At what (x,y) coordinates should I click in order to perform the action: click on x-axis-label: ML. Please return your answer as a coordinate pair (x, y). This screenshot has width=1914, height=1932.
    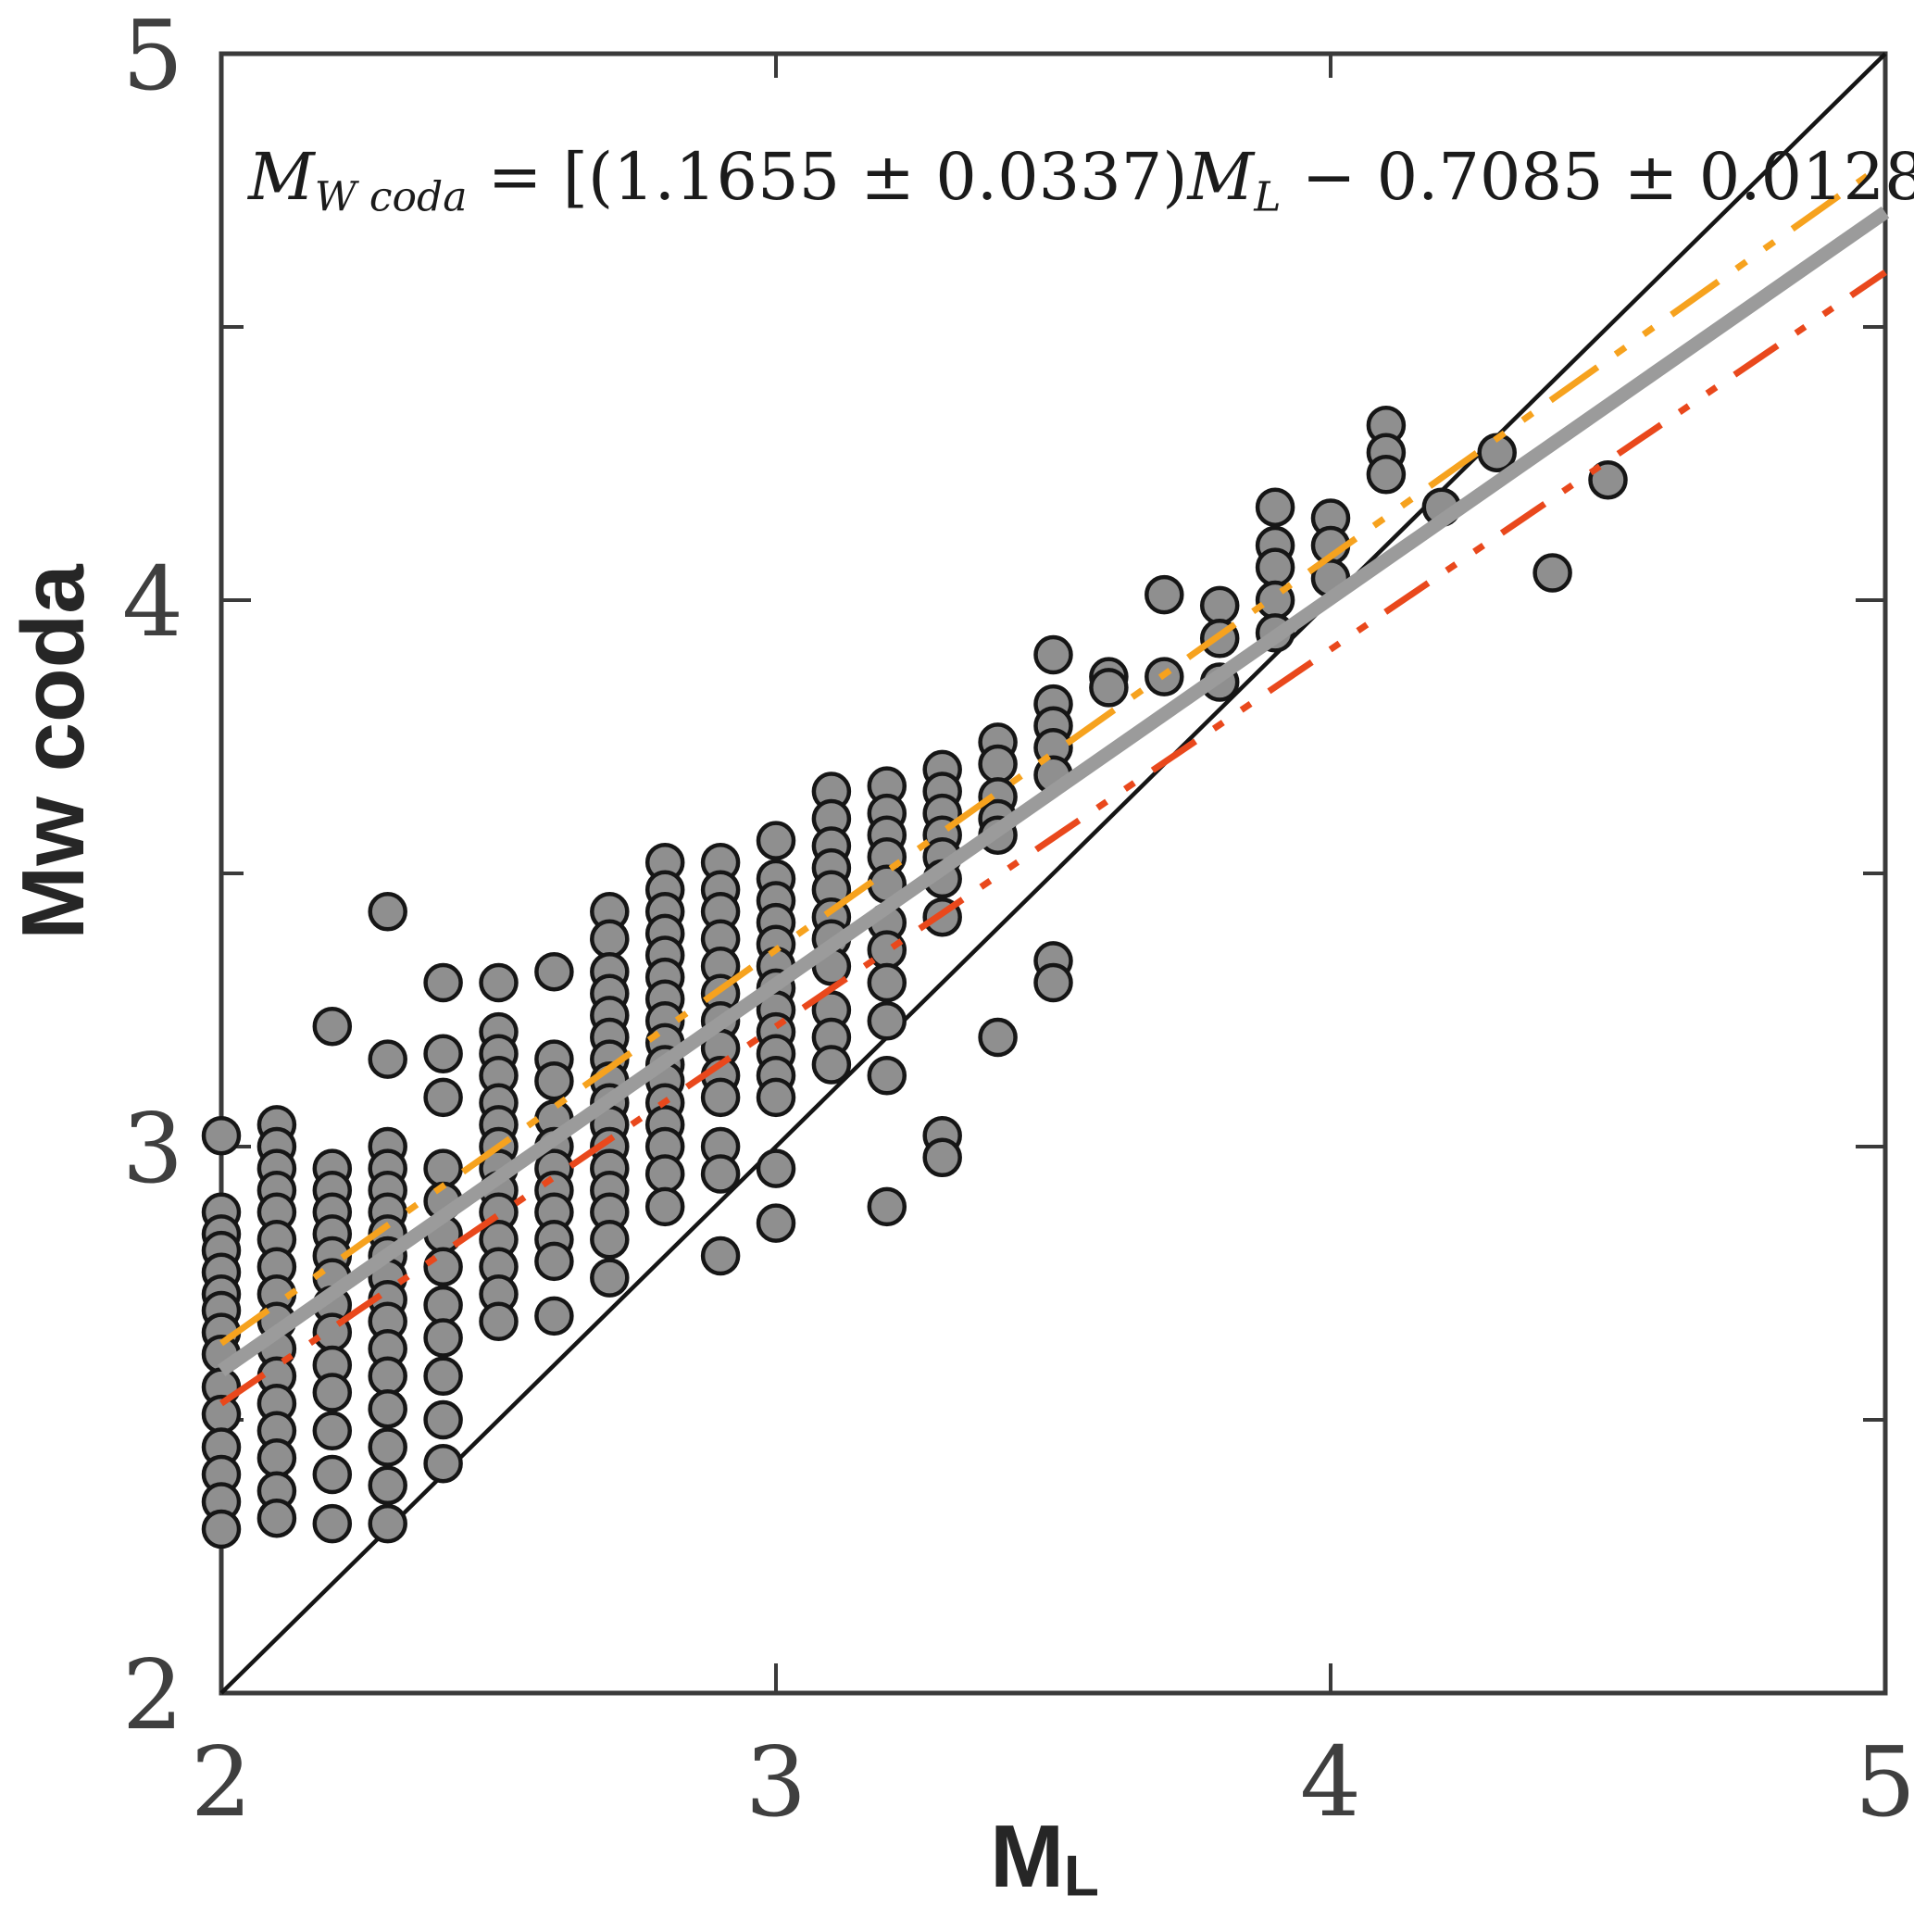
    Looking at the image, I should click on (1044, 1857).